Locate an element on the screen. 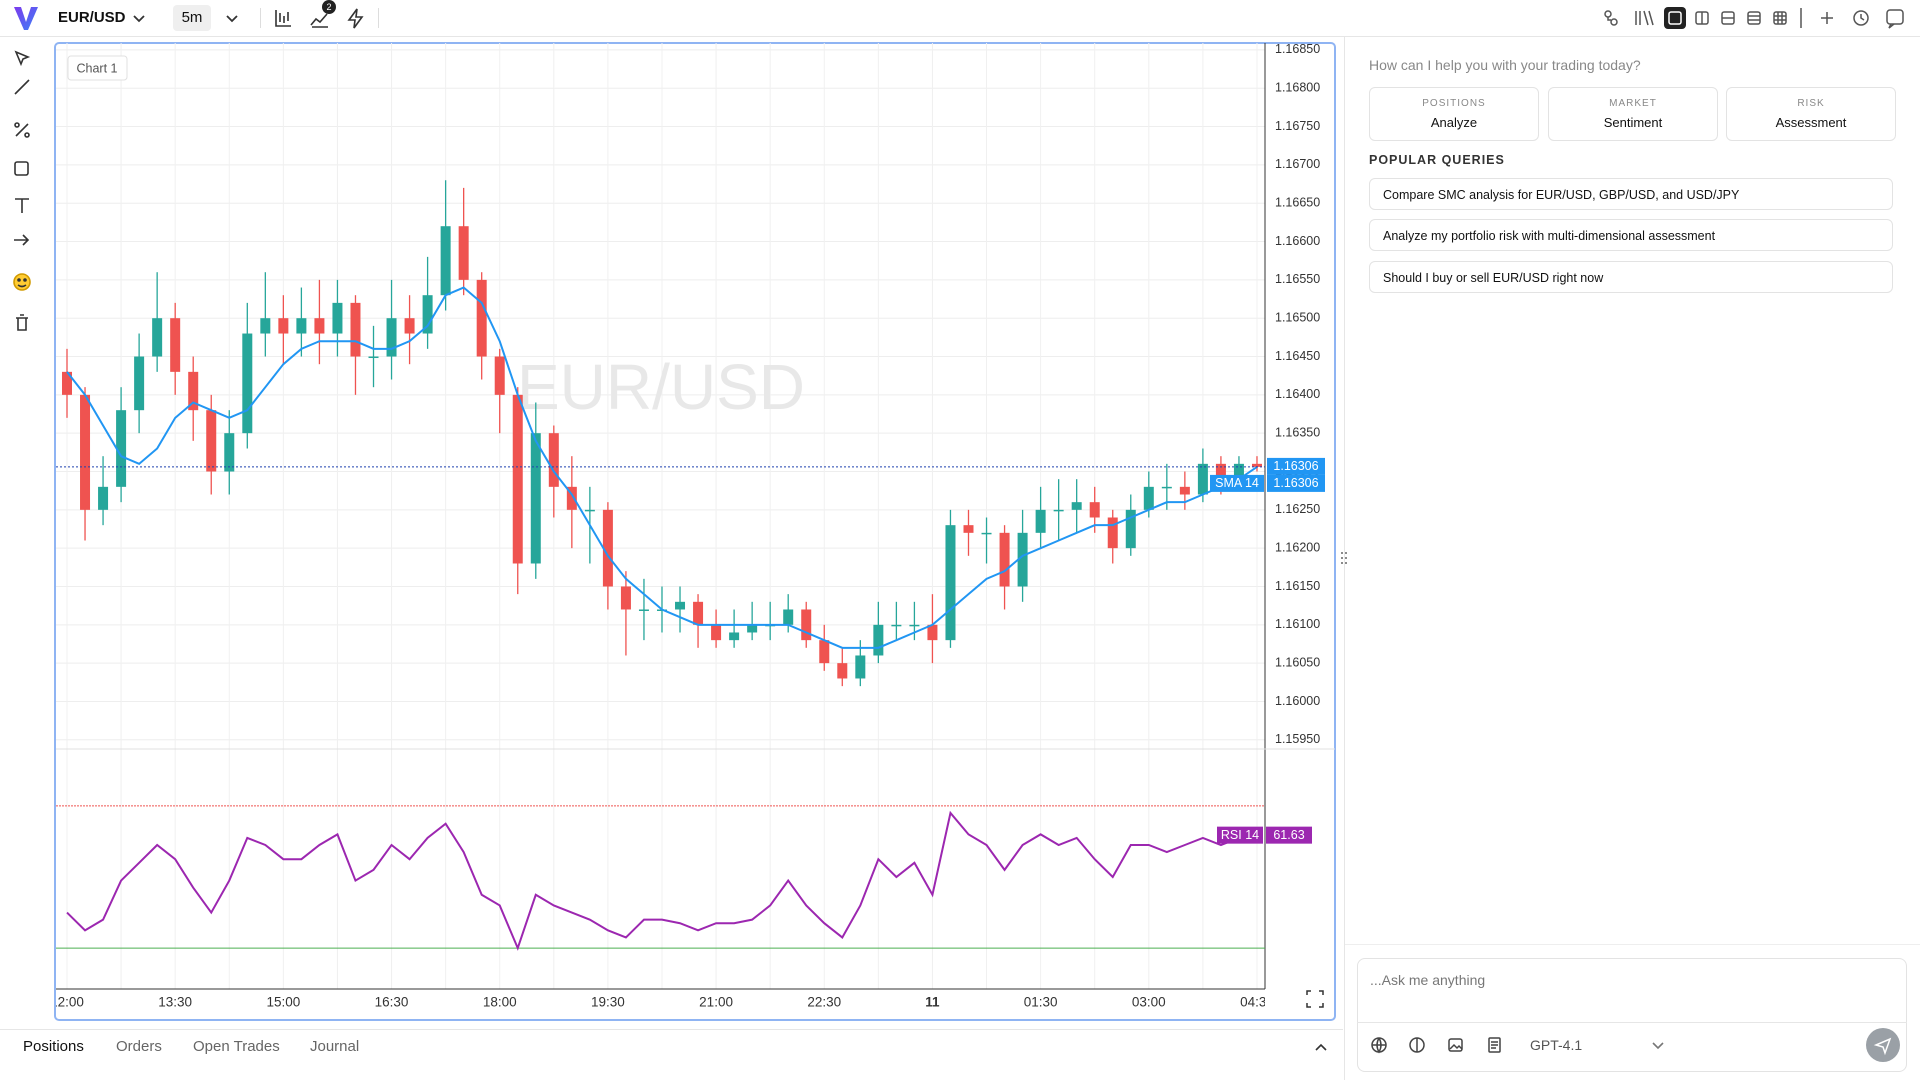 The height and width of the screenshot is (1080, 1920). x-tick-label: 18:00 is located at coordinates (500, 1002).